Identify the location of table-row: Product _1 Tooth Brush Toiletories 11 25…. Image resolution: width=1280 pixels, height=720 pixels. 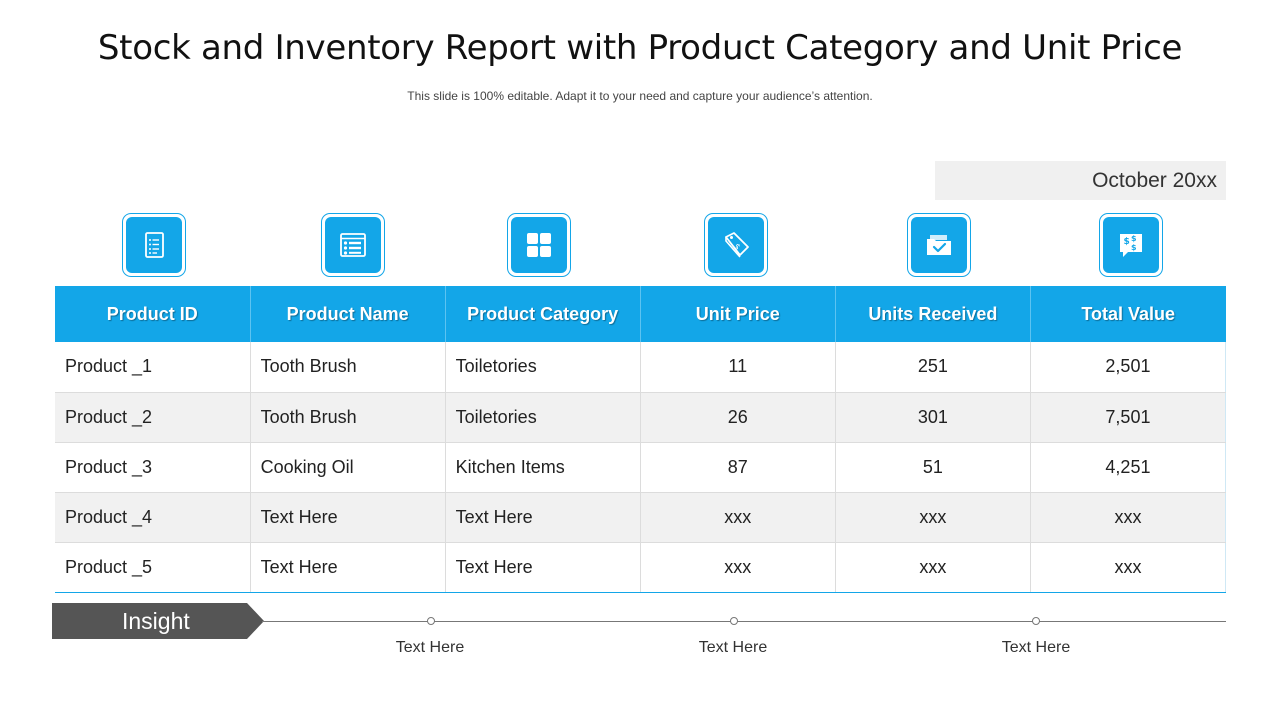
(641, 367).